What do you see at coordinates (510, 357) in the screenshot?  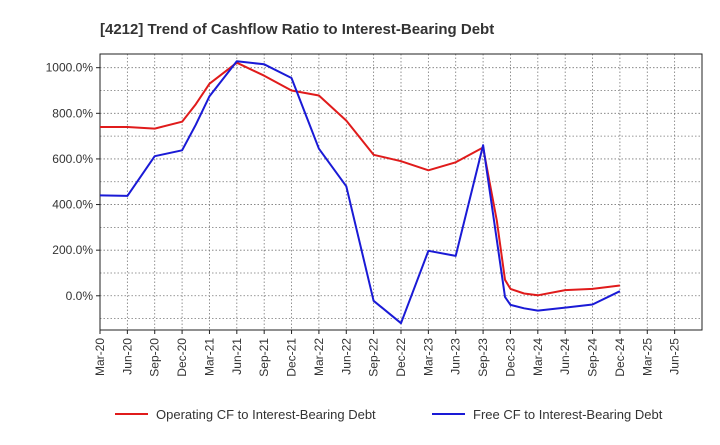 I see `x-tick-label: Dec-23` at bounding box center [510, 357].